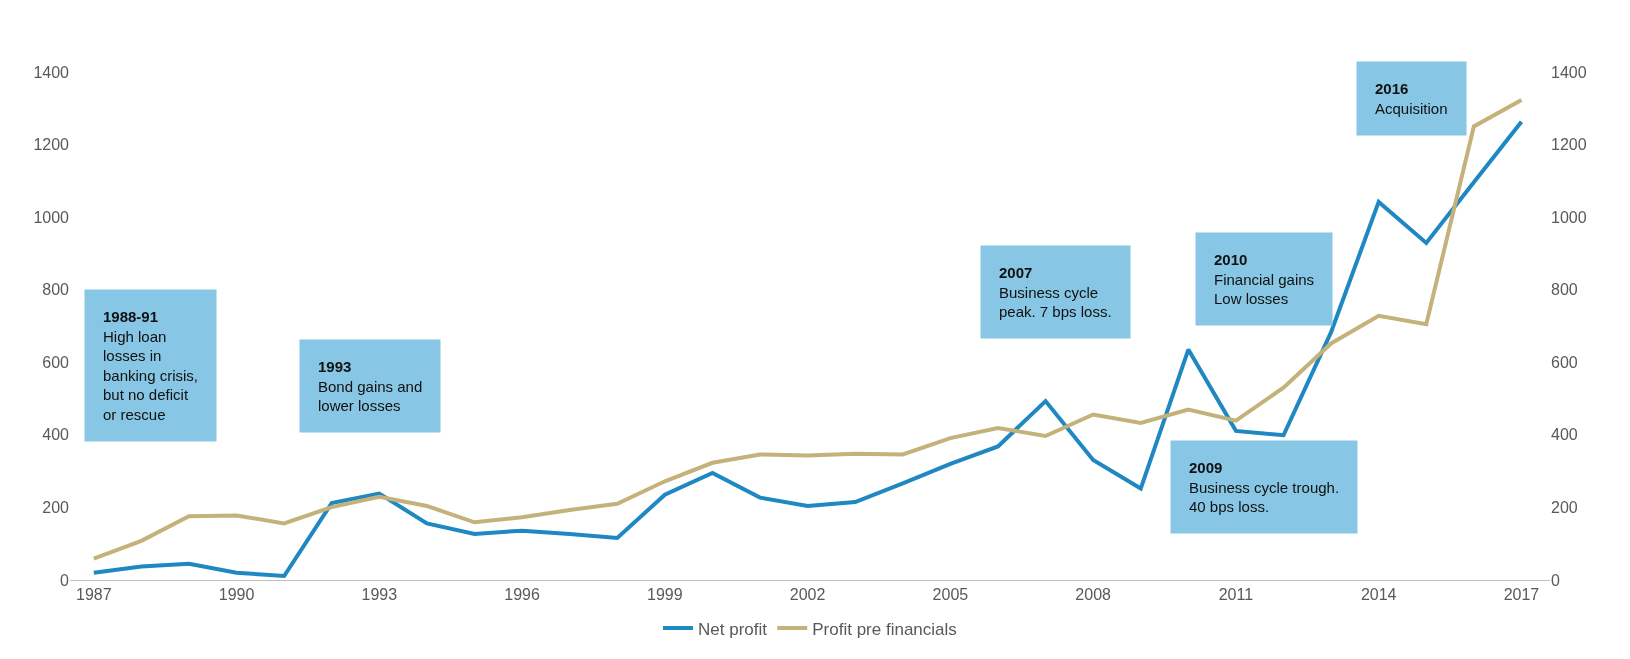 This screenshot has height=659, width=1630. Describe the element at coordinates (379, 595) in the screenshot. I see `x-tick-label: 1993` at that location.